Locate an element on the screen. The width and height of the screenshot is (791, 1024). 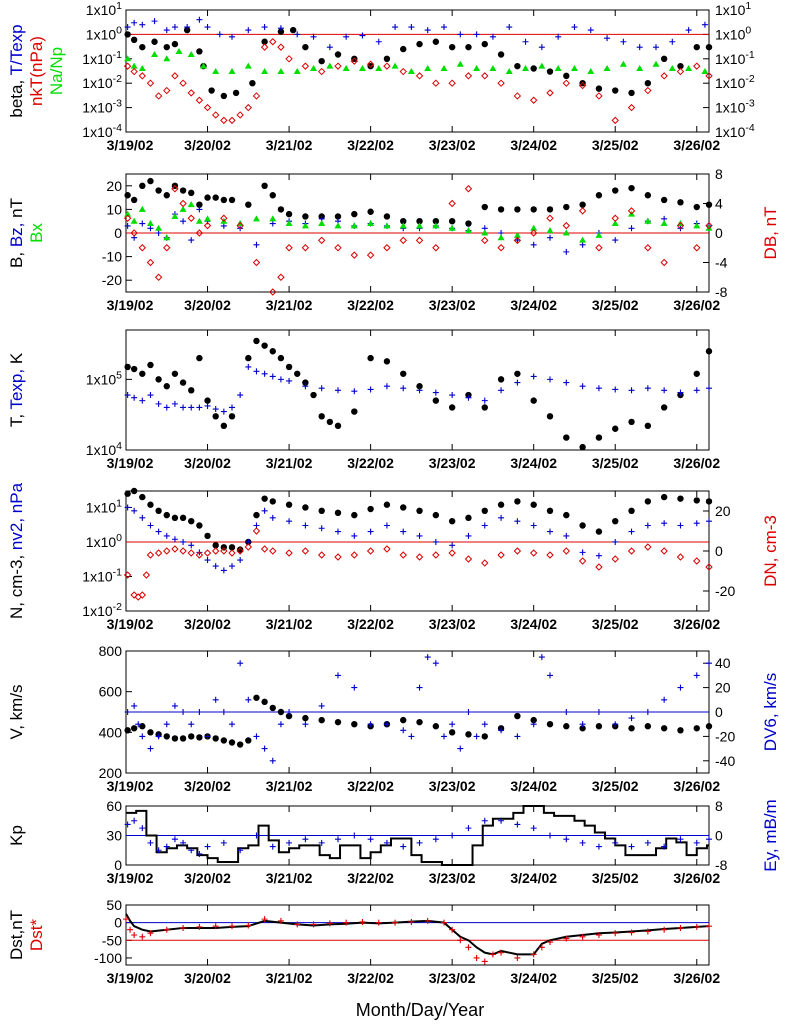
x-tick-label: 3/24/02 is located at coordinates (533, 786).